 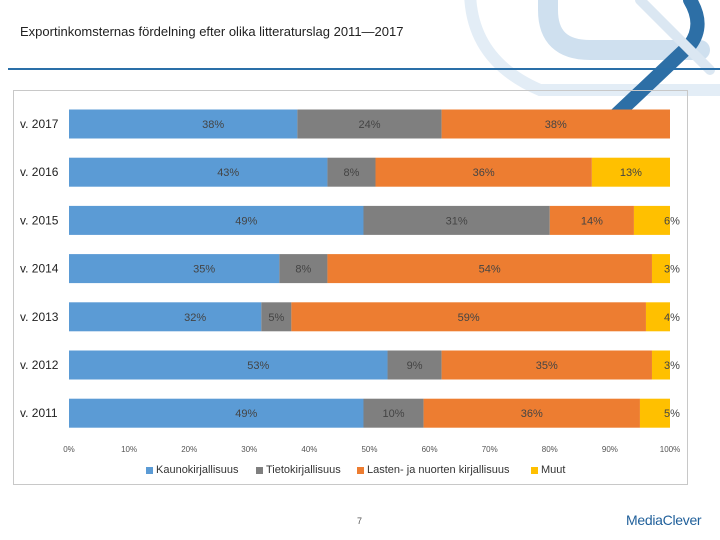 I want to click on category-label: v. 2014, so click(x=39, y=269).